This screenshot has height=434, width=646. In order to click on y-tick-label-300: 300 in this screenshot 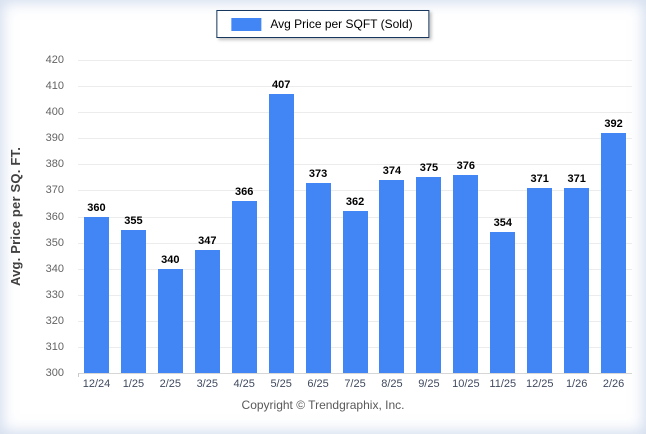, I will do `click(54, 373)`.